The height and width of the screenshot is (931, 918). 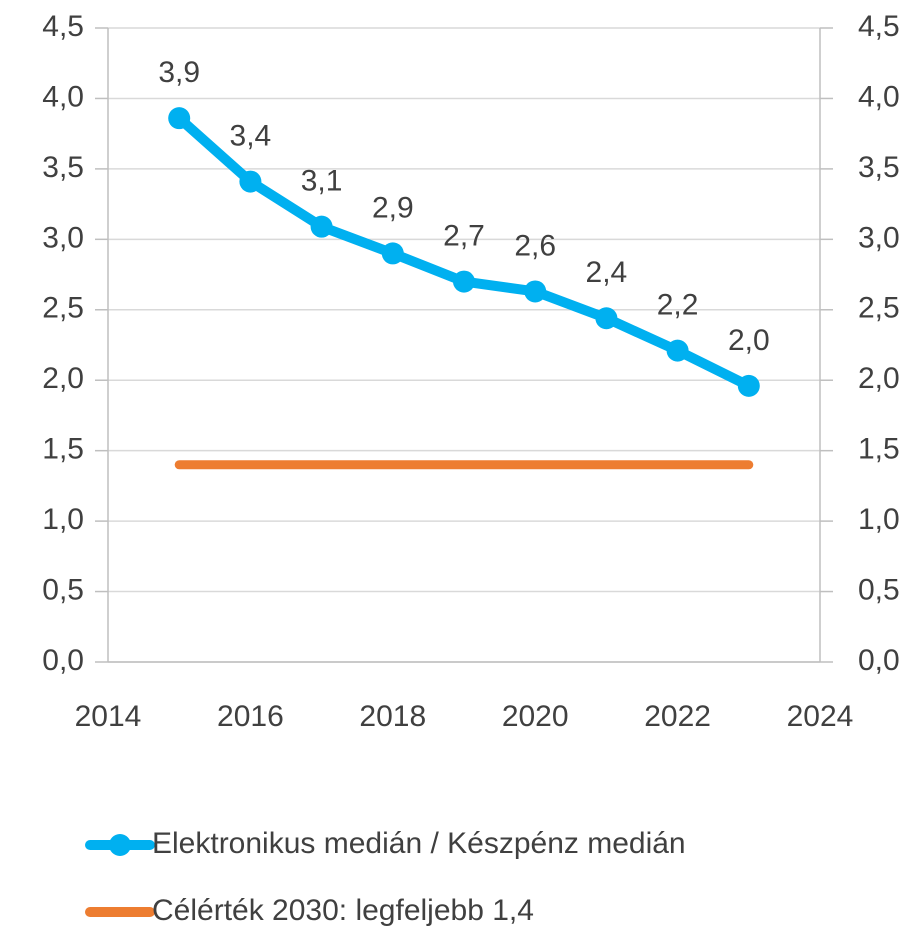 I want to click on y2-tick-label: 3,5, so click(x=879, y=167).